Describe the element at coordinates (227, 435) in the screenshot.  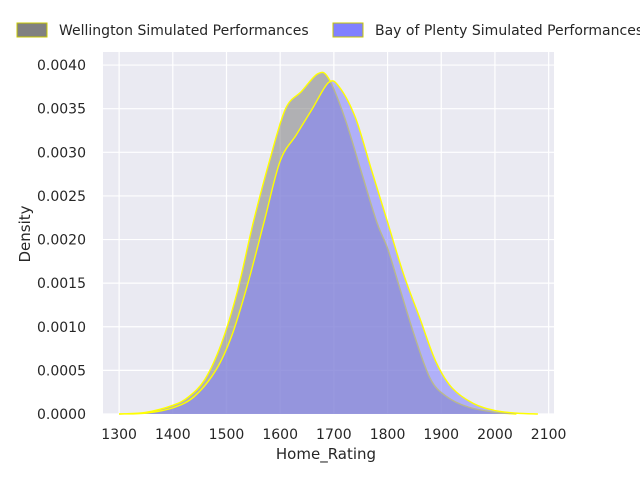
I see `x-tick-label: 1500` at that location.